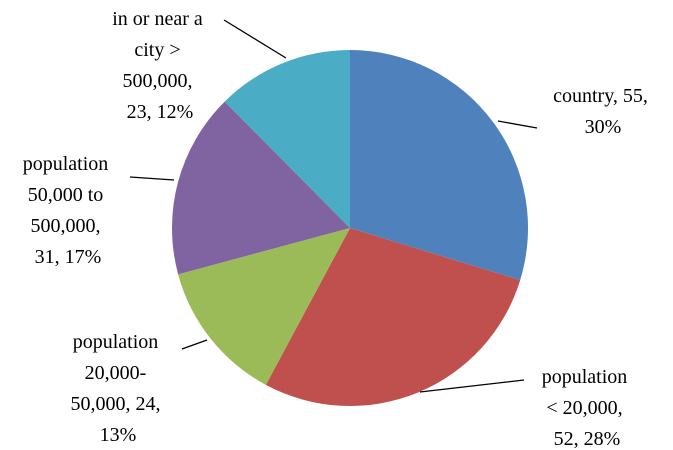 Image resolution: width=673 pixels, height=450 pixels. Describe the element at coordinates (160, 19) in the screenshot. I see `label-line: in or near a` at that location.